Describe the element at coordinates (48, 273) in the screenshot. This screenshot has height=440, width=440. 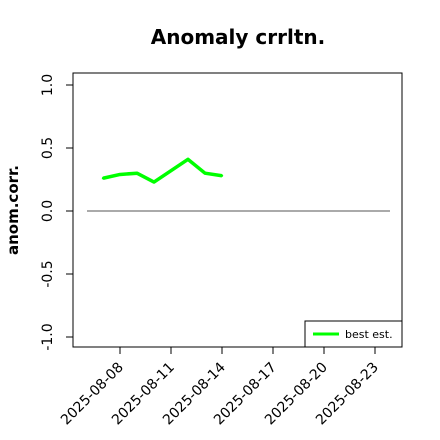
I see `y-tick-label: -0.5` at that location.